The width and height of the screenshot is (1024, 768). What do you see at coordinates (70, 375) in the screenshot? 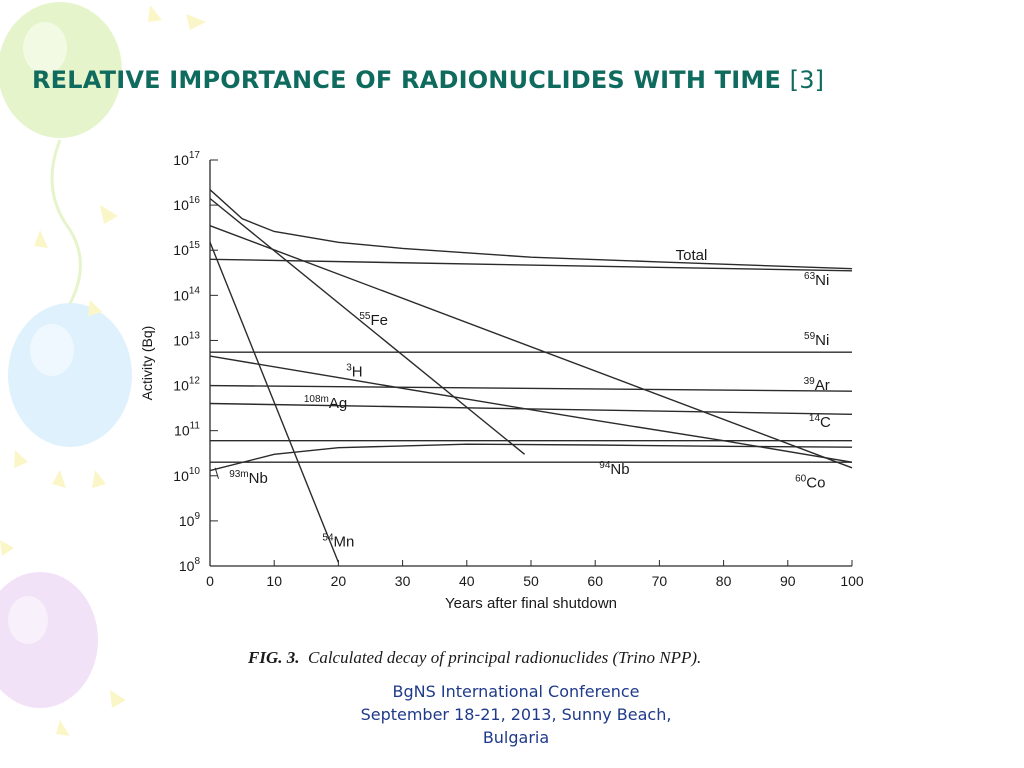
I see `blue-balloon-icon` at bounding box center [70, 375].